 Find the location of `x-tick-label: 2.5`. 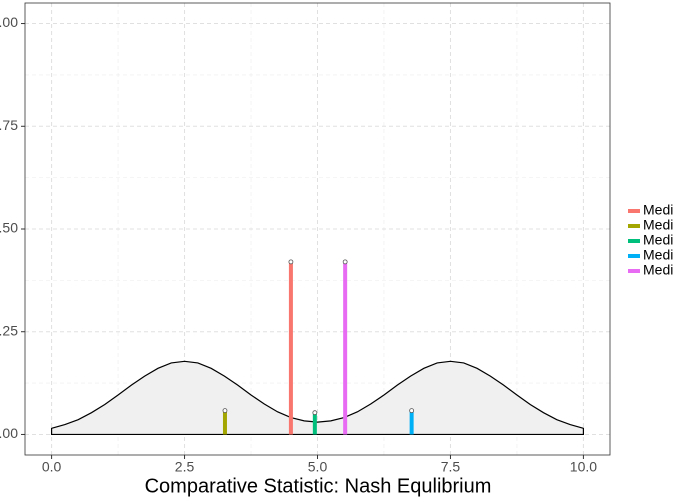

x-tick-label: 2.5 is located at coordinates (185, 467).